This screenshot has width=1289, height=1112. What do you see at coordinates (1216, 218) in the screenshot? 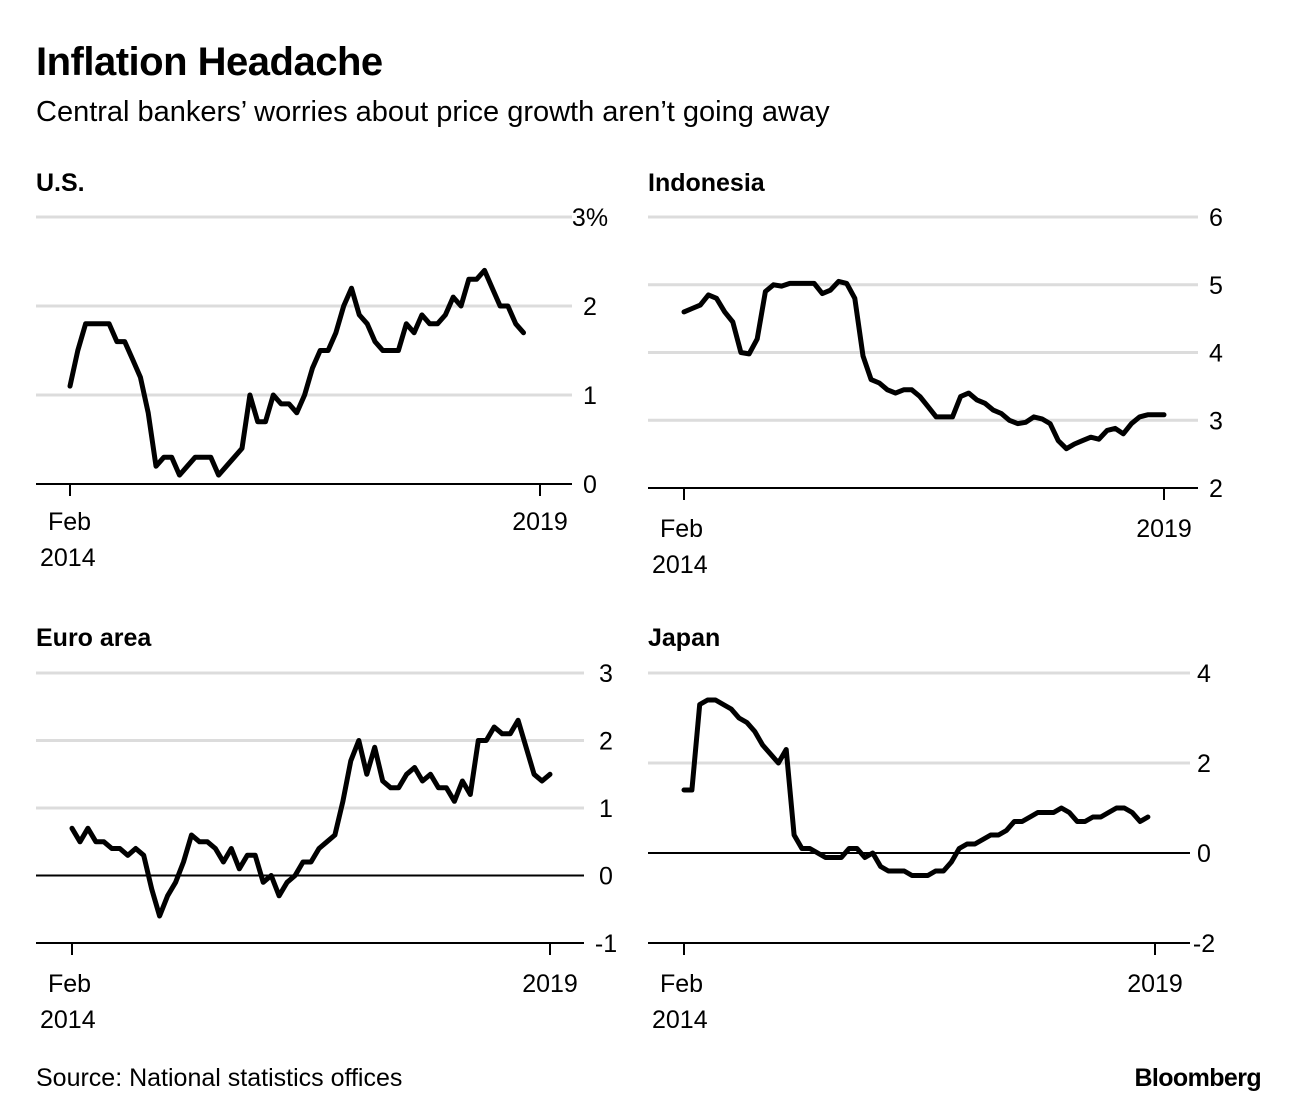
I see `y-tick-label: 6` at bounding box center [1216, 218].